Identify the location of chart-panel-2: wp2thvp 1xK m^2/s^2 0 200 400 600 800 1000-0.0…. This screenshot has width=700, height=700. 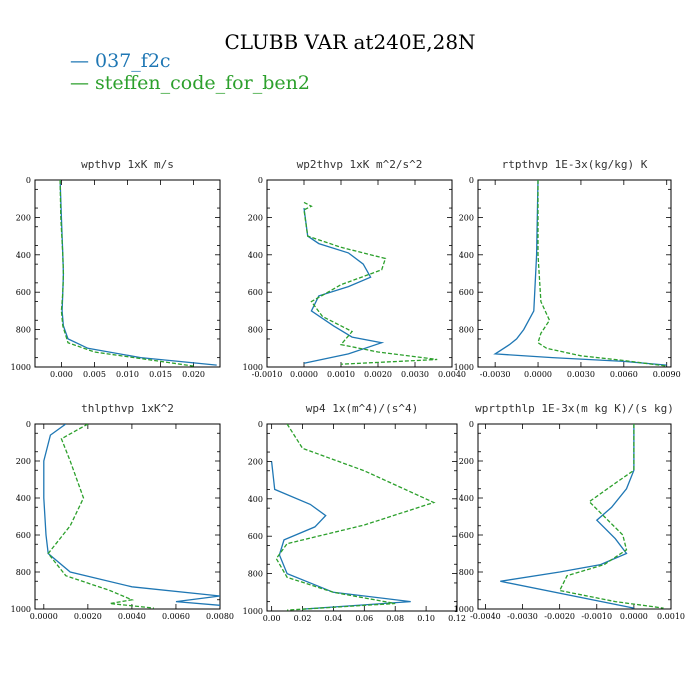
(354, 268).